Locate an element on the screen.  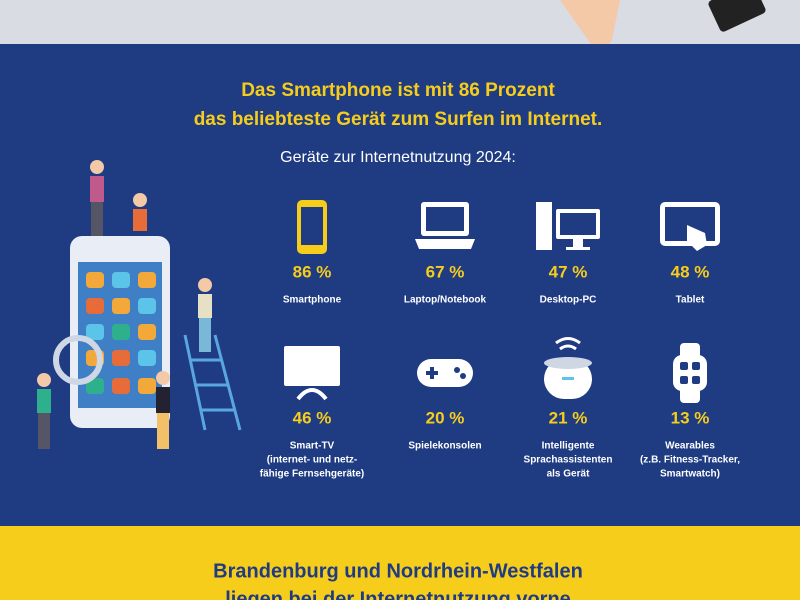
device-percent: 20 % is located at coordinates (445, 417).